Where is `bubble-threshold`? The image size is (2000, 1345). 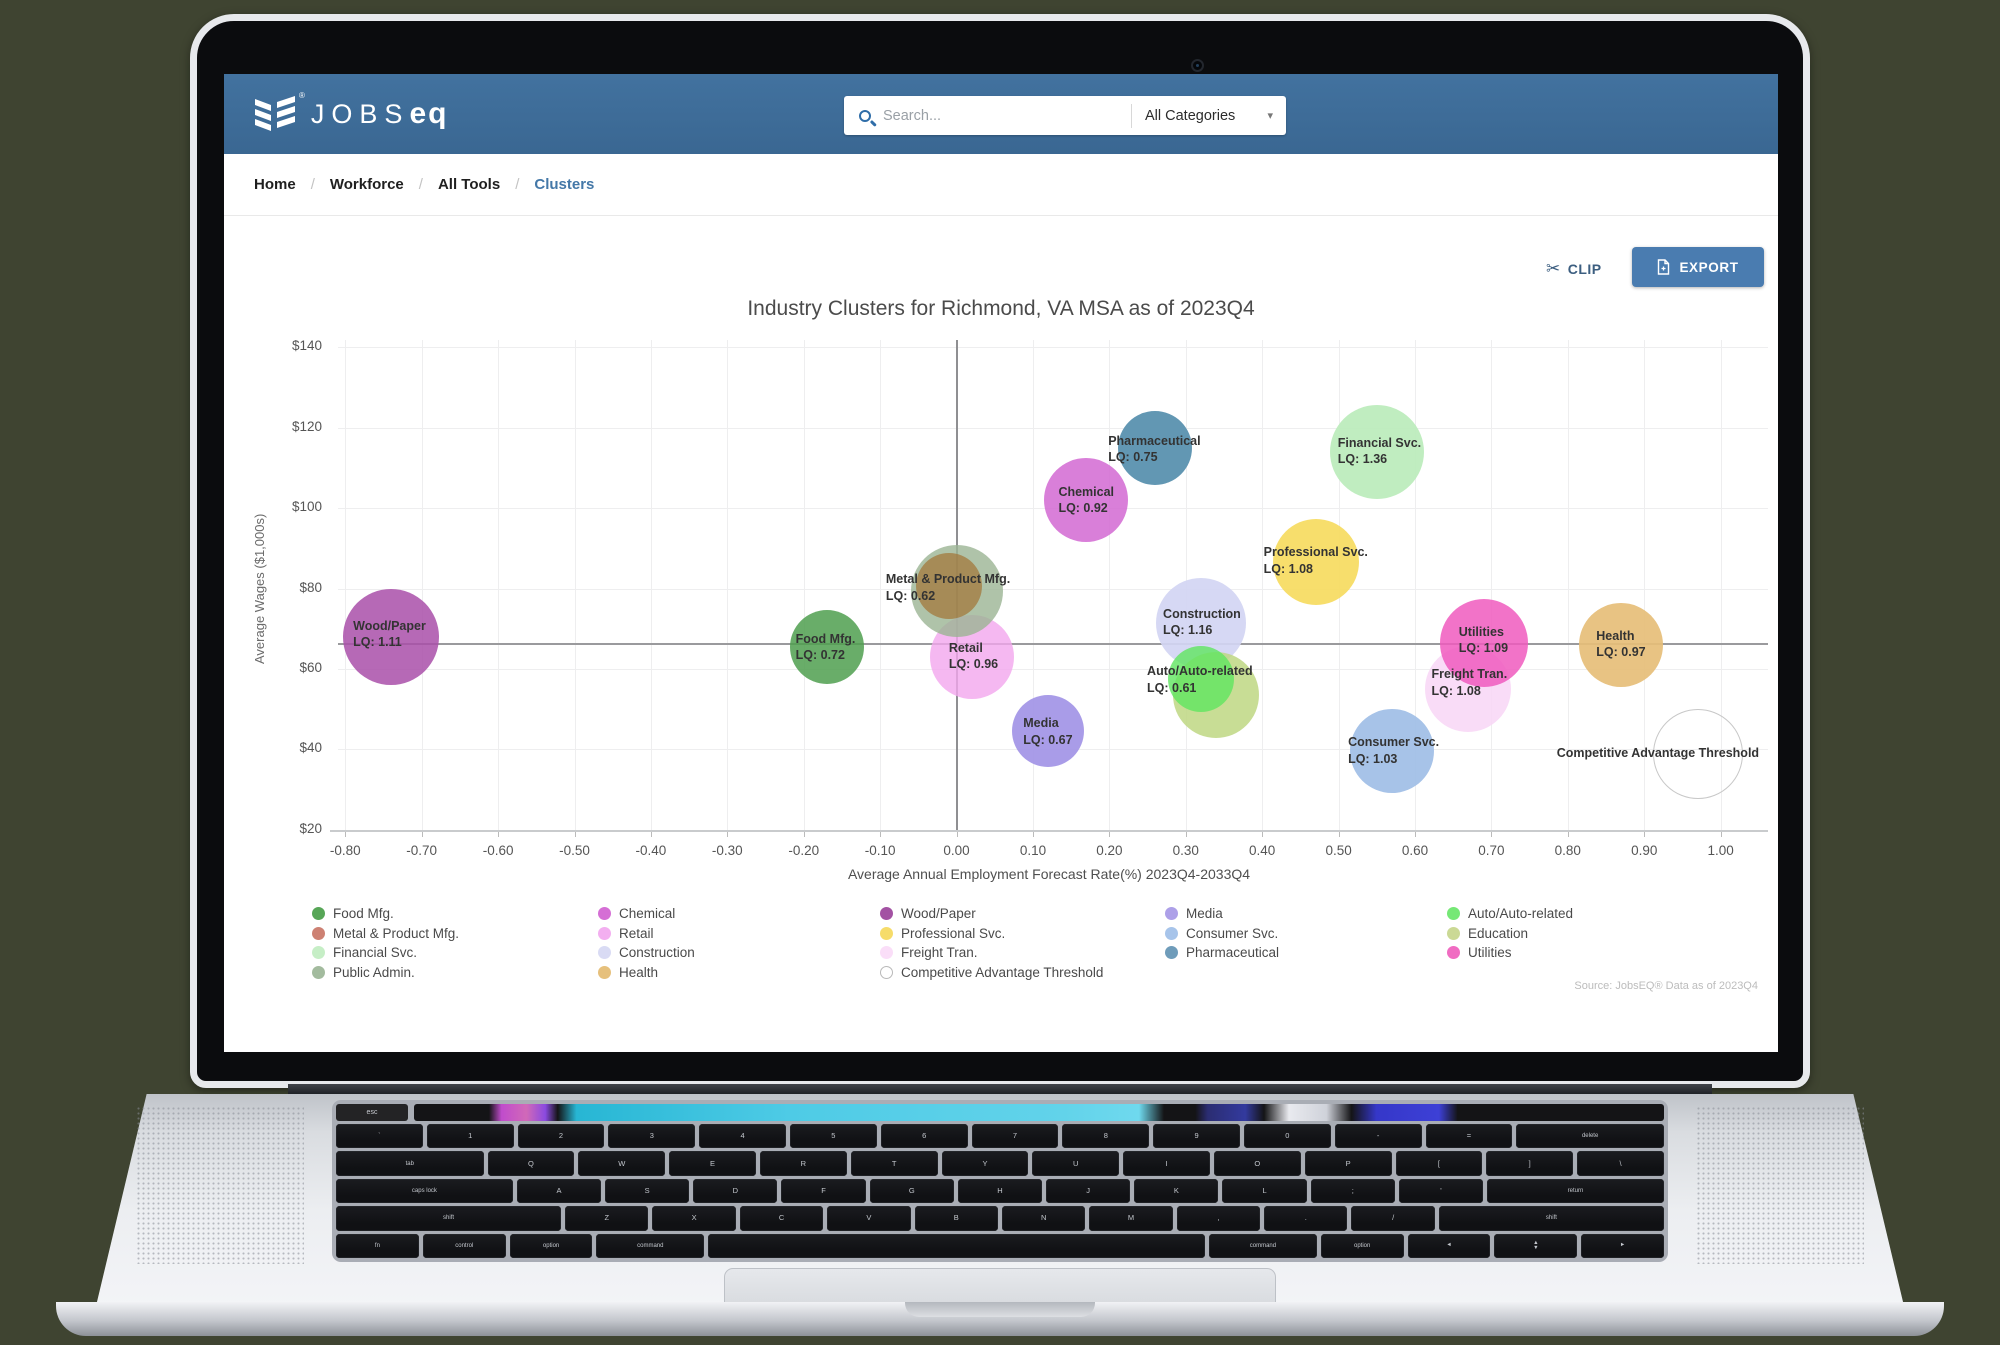
bubble-threshold is located at coordinates (1697, 753).